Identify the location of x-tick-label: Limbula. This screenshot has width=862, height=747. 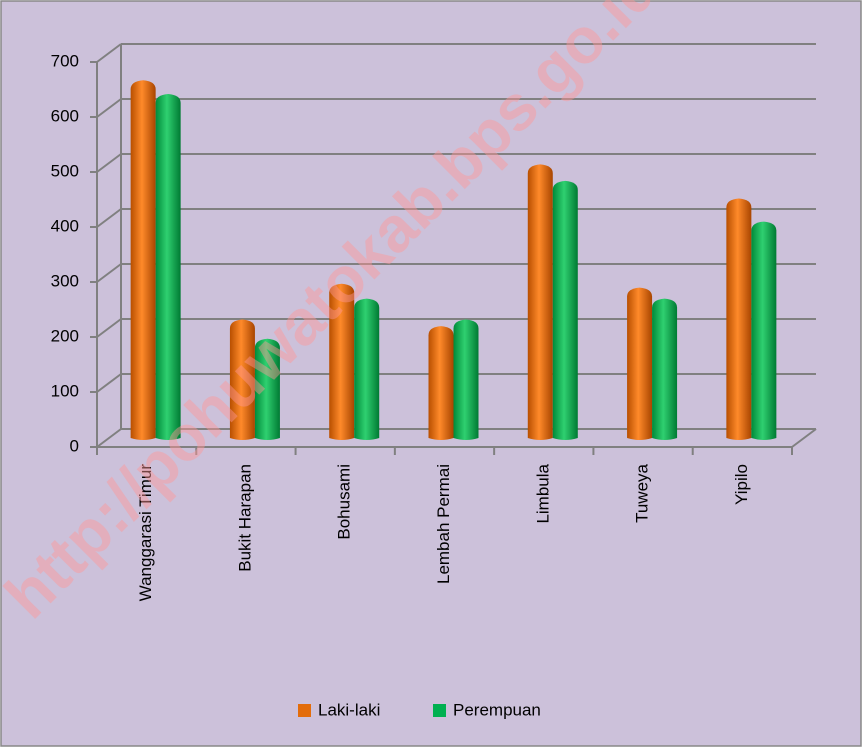
(542, 493).